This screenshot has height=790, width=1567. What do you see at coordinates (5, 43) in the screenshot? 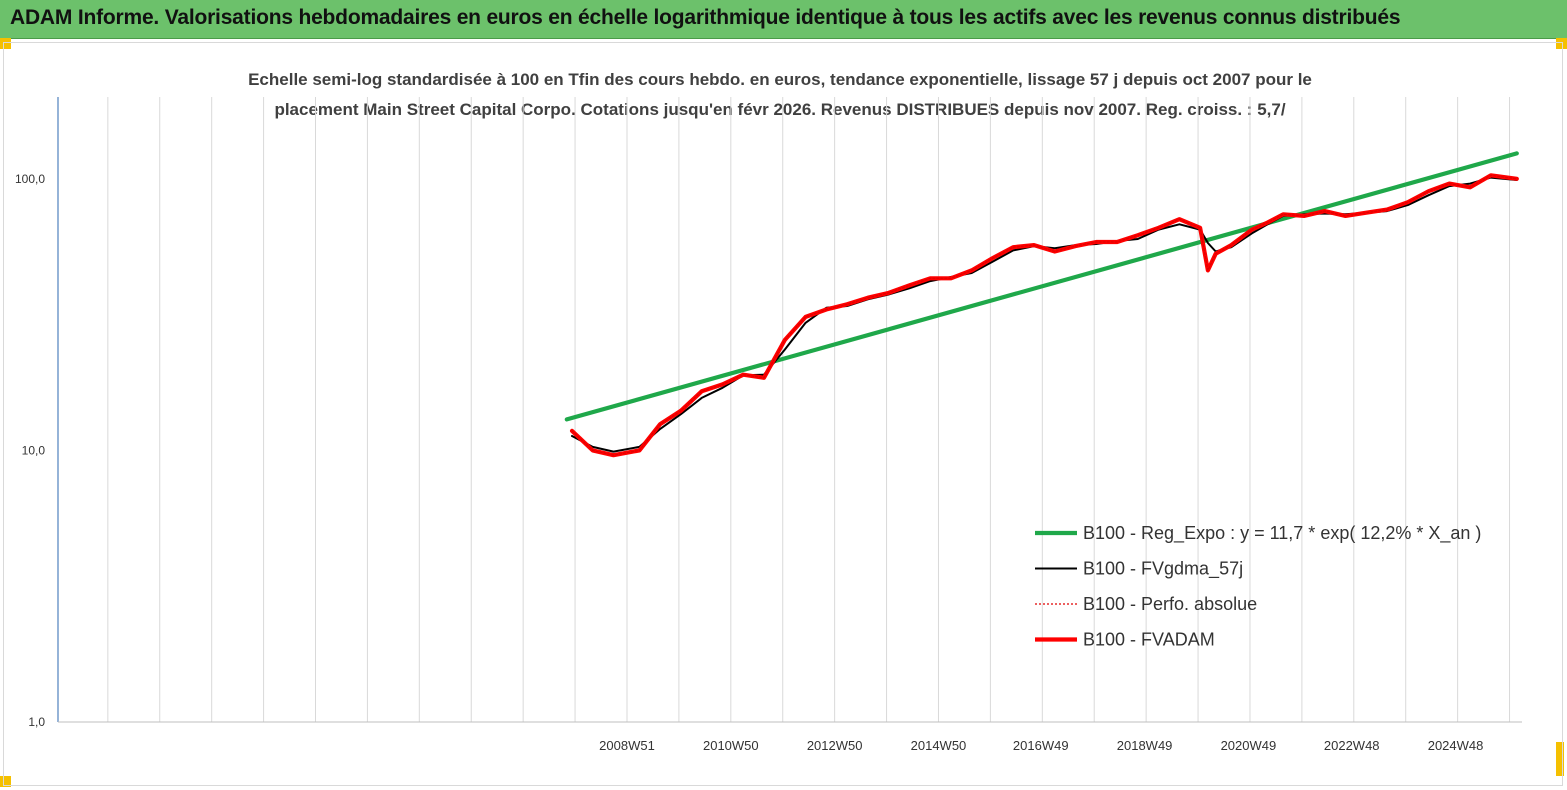
I see `corner-marker-top-left` at bounding box center [5, 43].